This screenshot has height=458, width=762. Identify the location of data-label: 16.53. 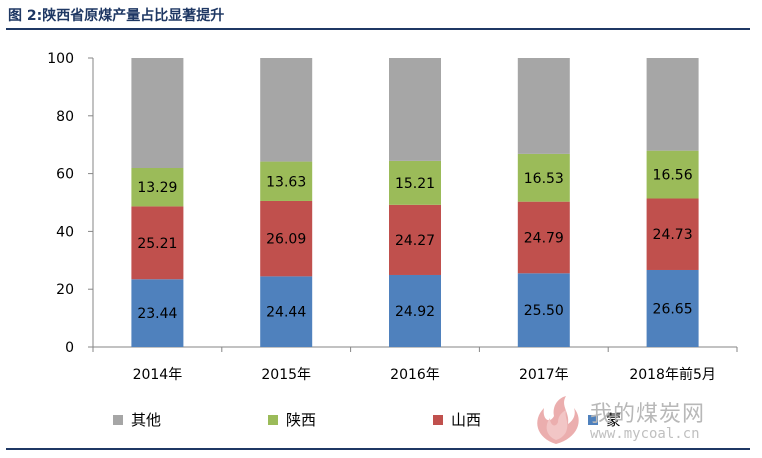
(544, 179).